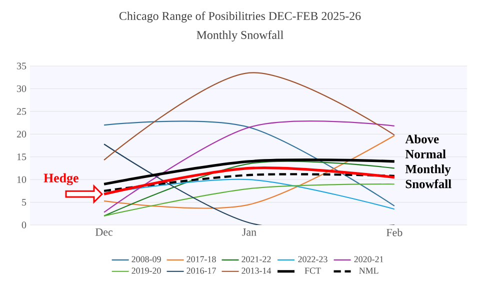  I want to click on chart-title: Chicago Range of Posibilitries DEC-FEB 2025-26, so click(240, 16).